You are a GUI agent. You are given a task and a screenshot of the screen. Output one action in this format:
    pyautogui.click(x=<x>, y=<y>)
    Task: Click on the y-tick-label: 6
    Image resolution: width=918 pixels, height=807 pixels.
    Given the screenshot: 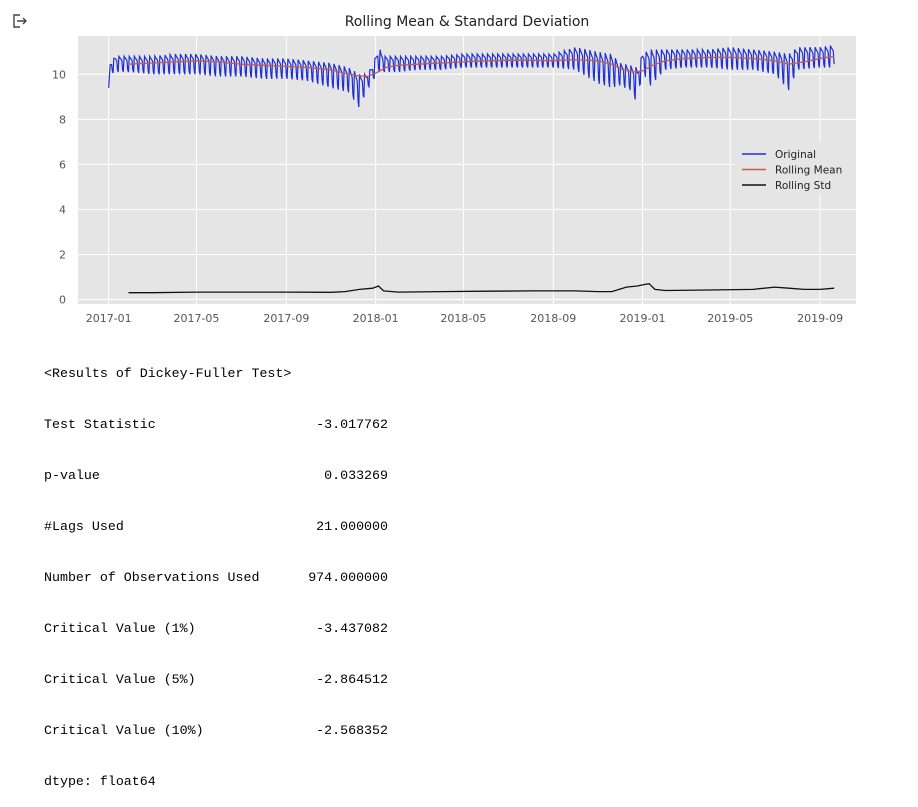 What is the action you would take?
    pyautogui.click(x=62, y=164)
    